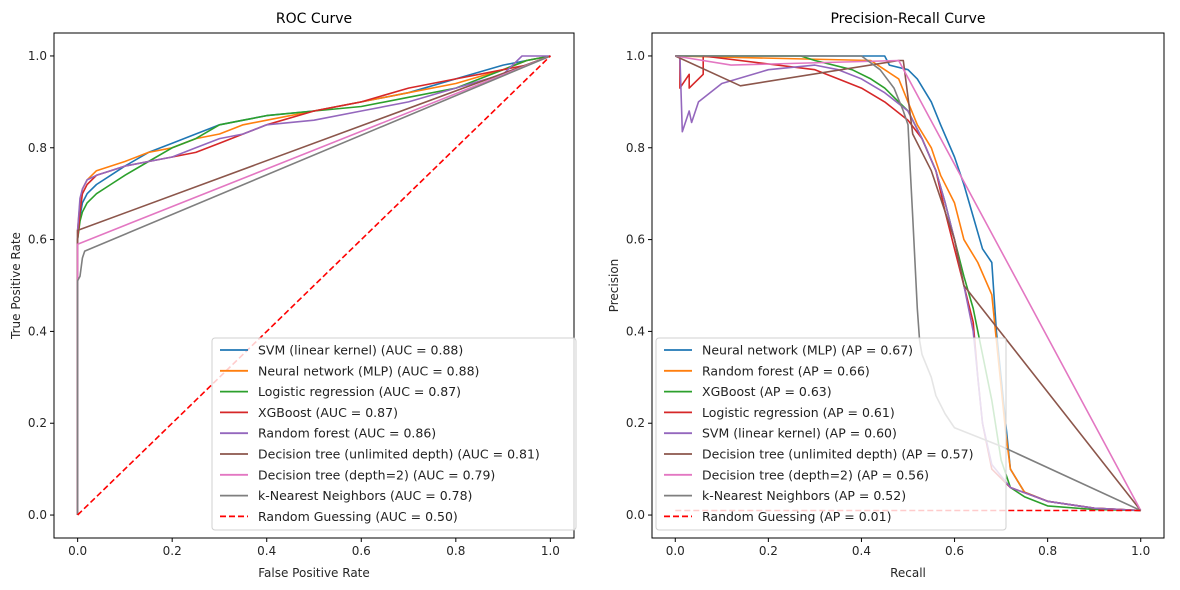 The height and width of the screenshot is (590, 1180). I want to click on legend-label-2: Logistic regression (AUC = 0.87), so click(359, 391).